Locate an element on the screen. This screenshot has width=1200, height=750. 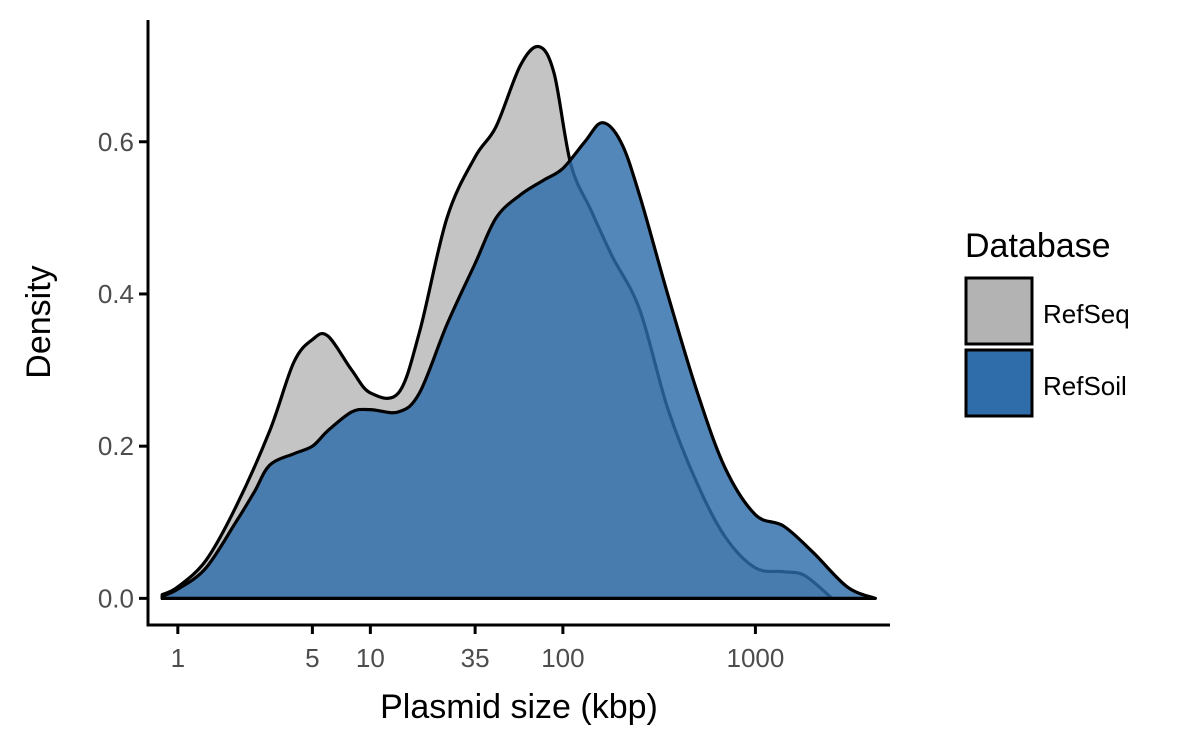
x-tick-label: 100 is located at coordinates (562, 658).